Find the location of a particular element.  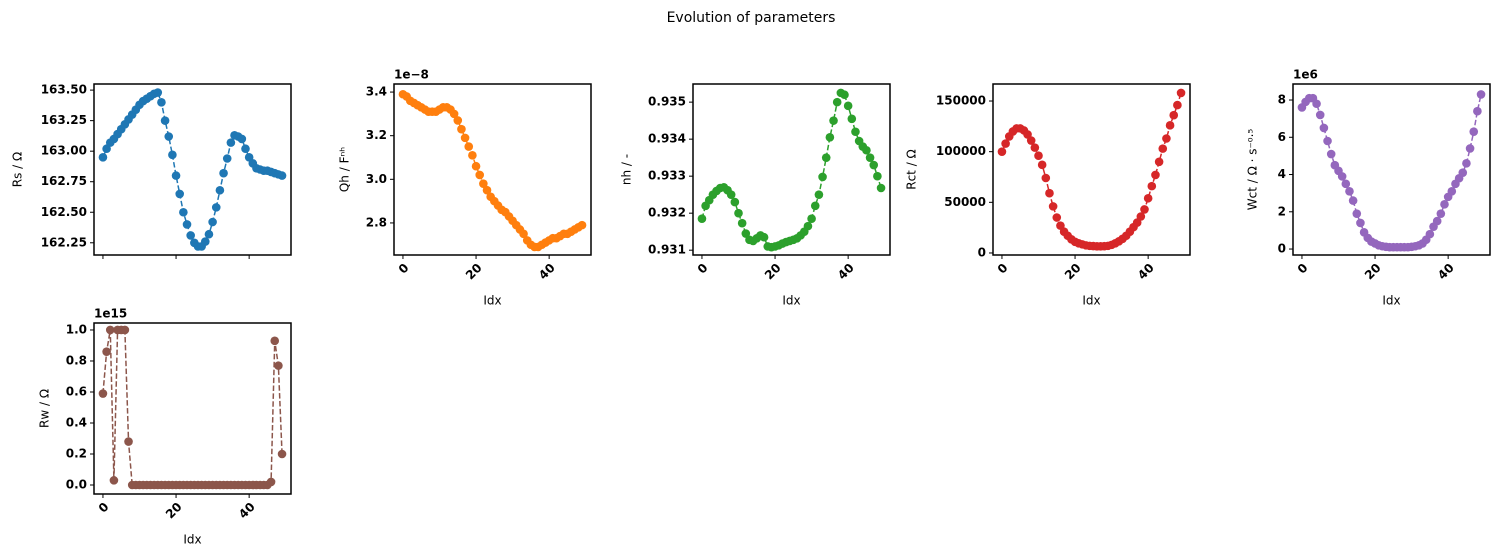

y-tick-label: 8 is located at coordinates (1282, 100).